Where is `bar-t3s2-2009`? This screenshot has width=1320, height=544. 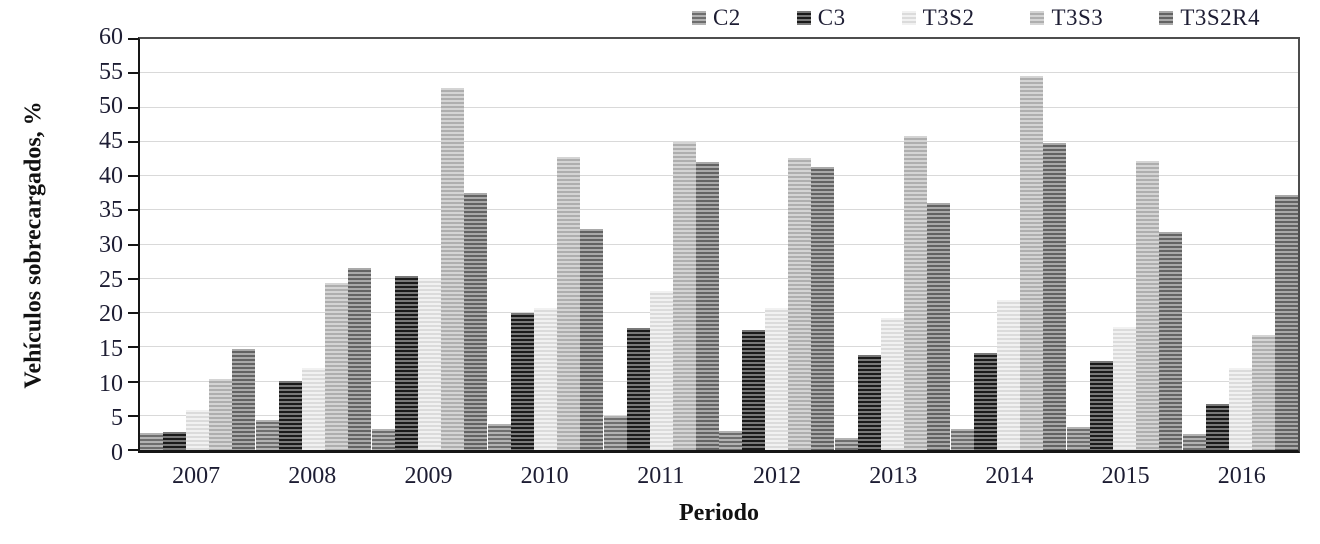 bar-t3s2-2009 is located at coordinates (429, 364).